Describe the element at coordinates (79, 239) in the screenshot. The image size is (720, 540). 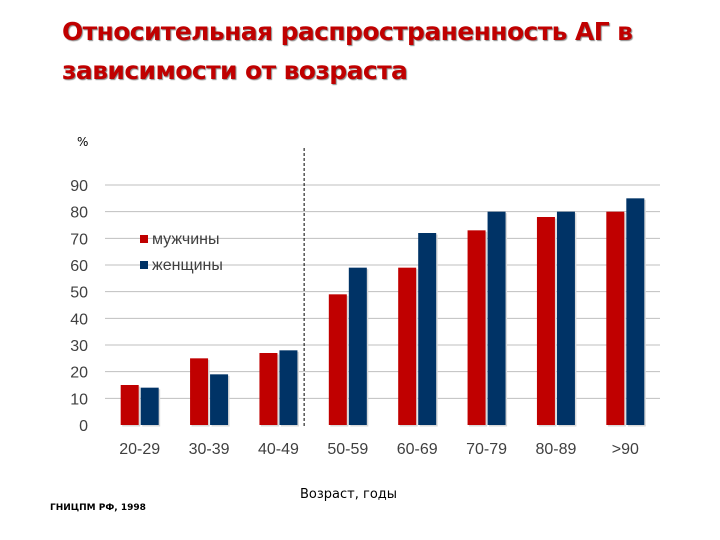
I see `y-tick-label: 70` at that location.